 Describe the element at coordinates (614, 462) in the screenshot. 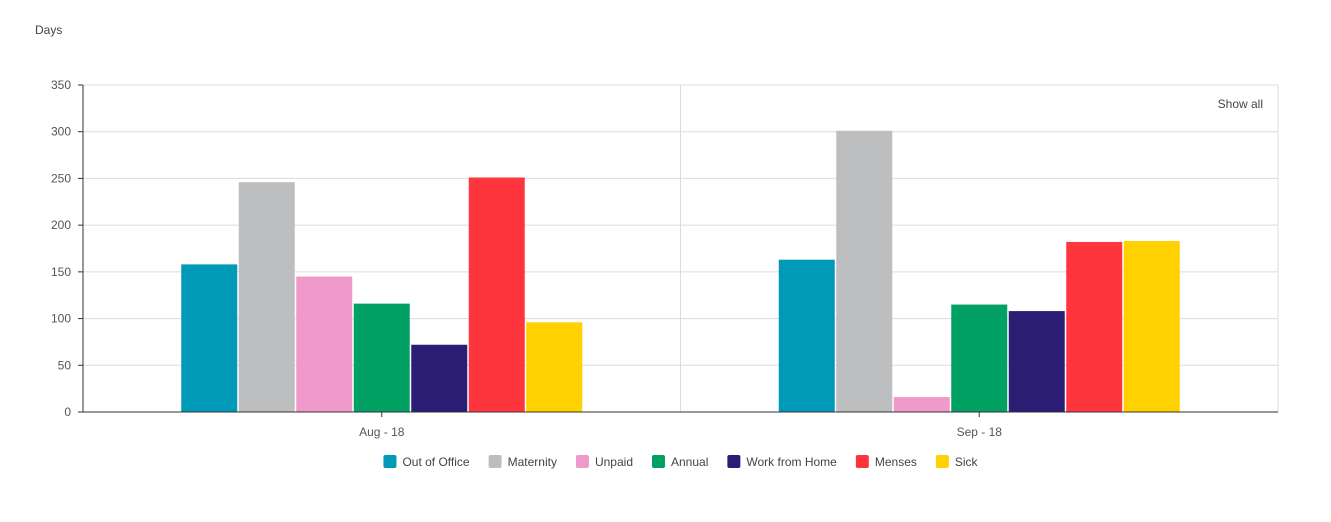

I see `legend-label: Unpaid` at that location.